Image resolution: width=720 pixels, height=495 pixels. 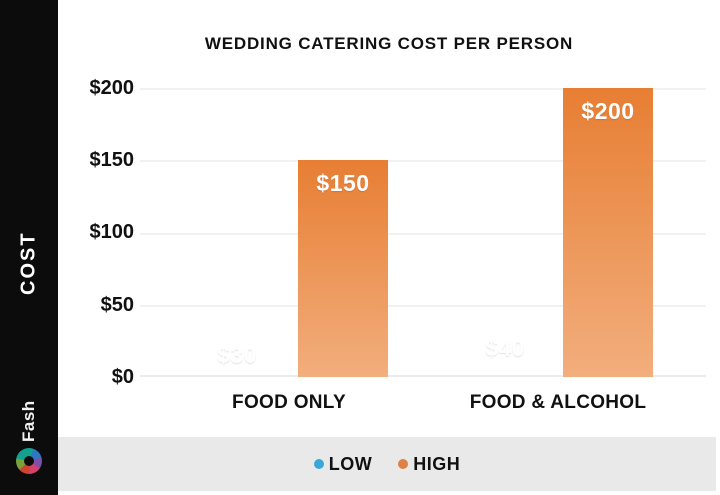 I want to click on brand-name: Fash, so click(x=28, y=421).